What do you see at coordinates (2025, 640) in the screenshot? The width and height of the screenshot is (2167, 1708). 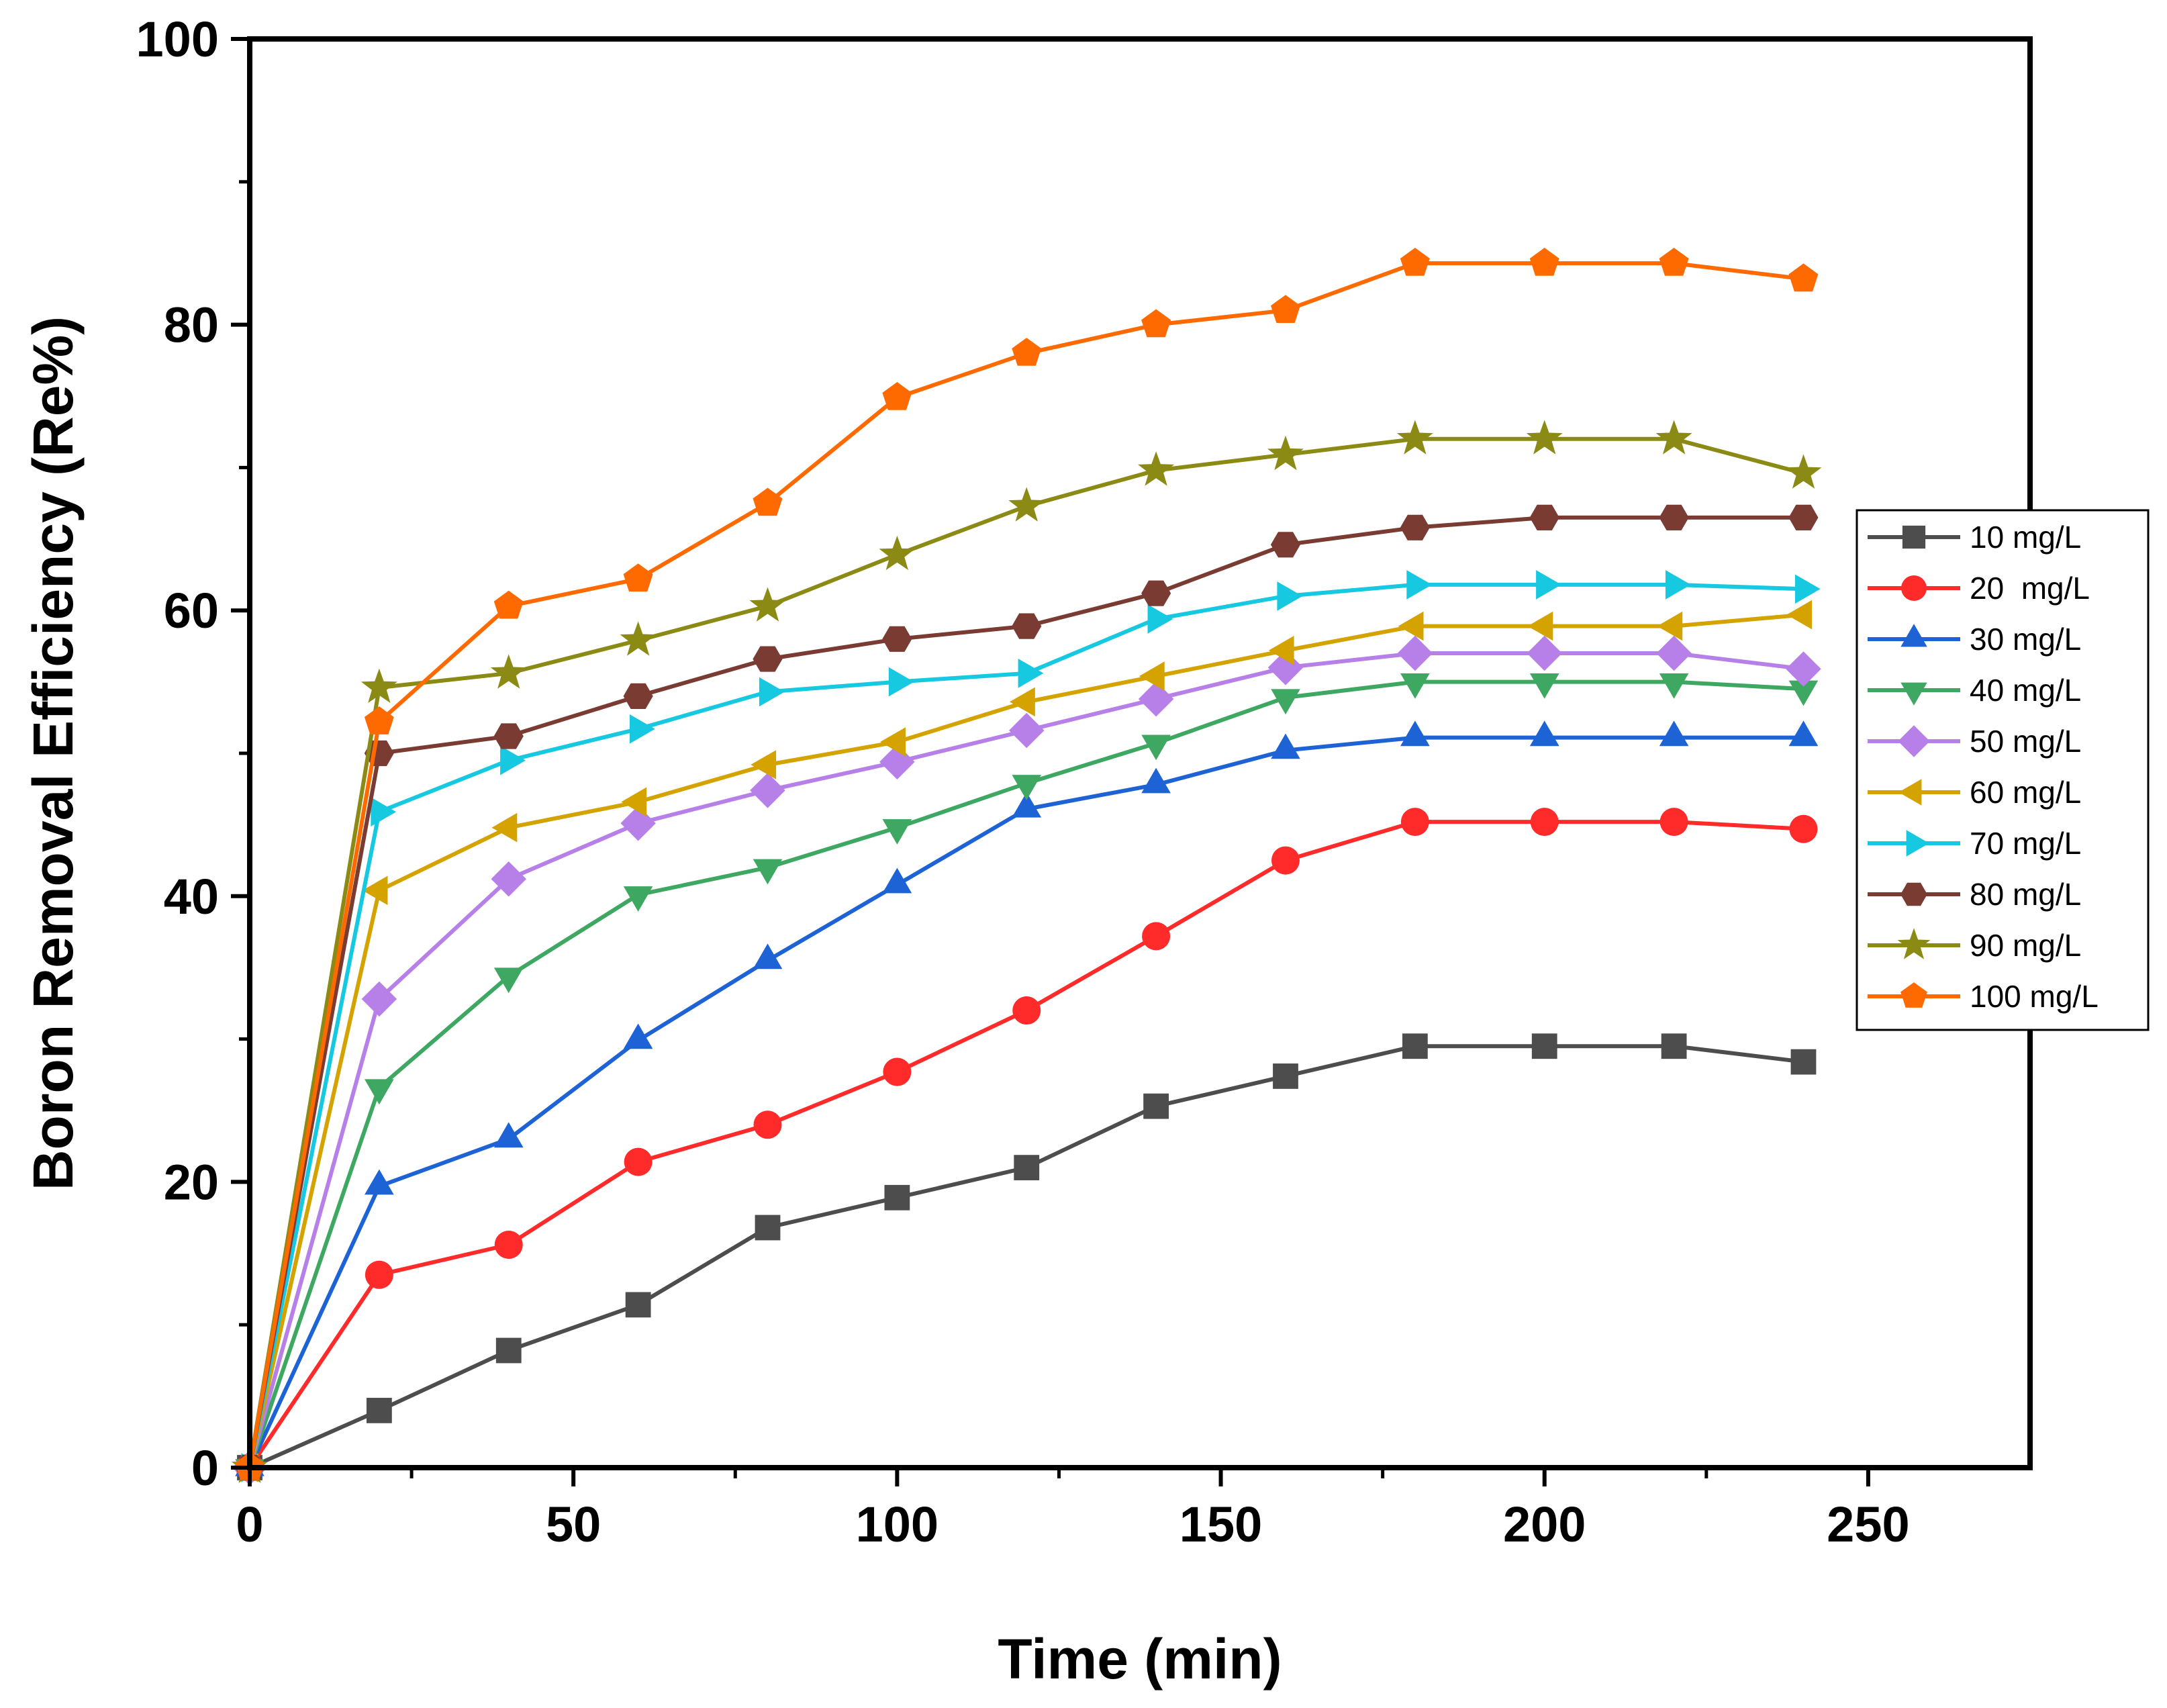 I see `legend-label: 30 mg/L` at bounding box center [2025, 640].